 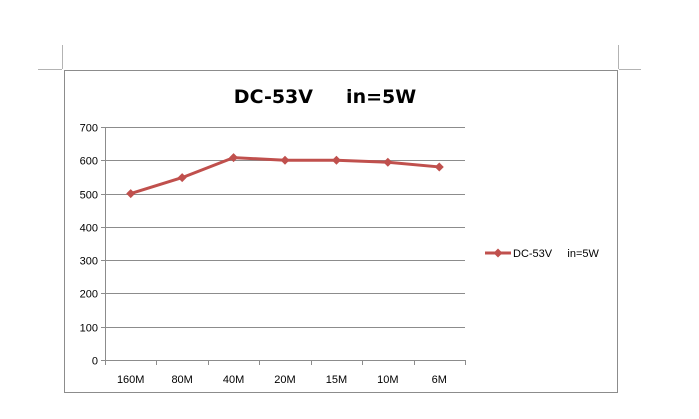 What do you see at coordinates (233, 380) in the screenshot?
I see `x-tick-label: 40M` at bounding box center [233, 380].